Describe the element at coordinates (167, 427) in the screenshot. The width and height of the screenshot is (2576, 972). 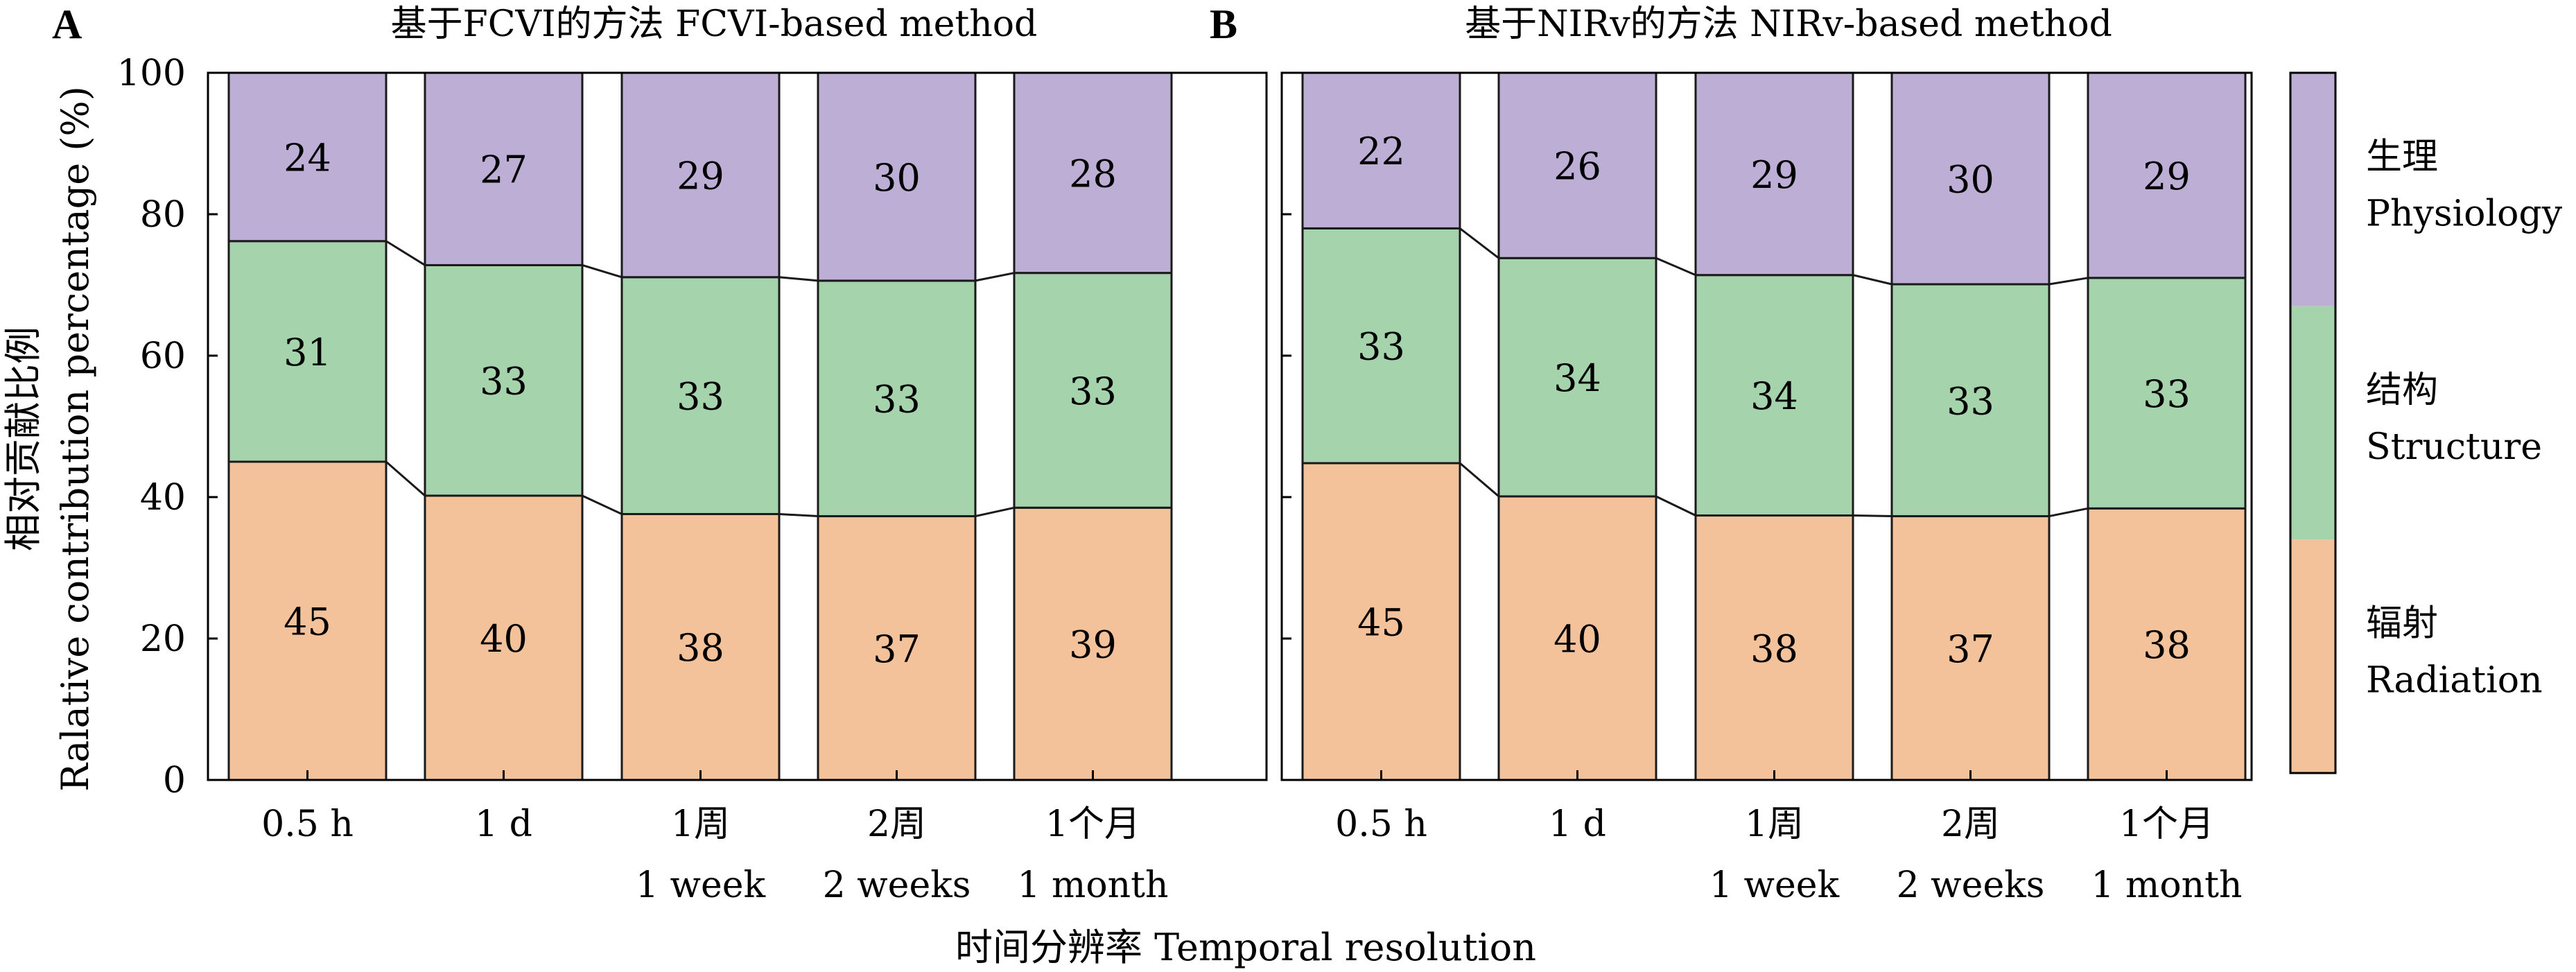
I see `y-ticks: 0 20 40 60 80 100` at that location.